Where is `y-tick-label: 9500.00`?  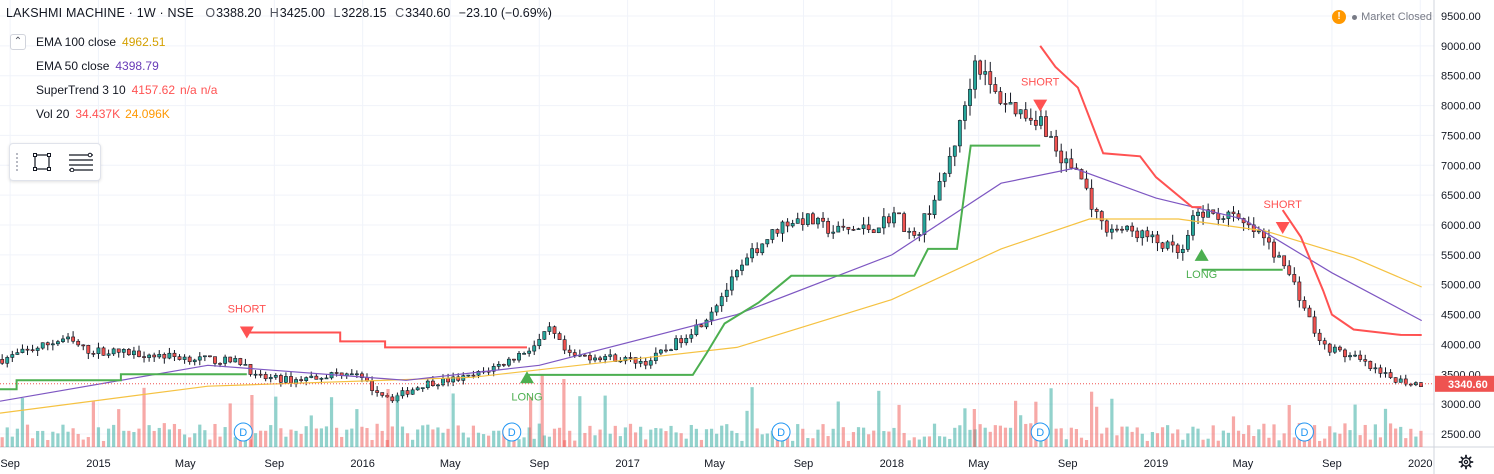 y-tick-label: 9500.00 is located at coordinates (1461, 17).